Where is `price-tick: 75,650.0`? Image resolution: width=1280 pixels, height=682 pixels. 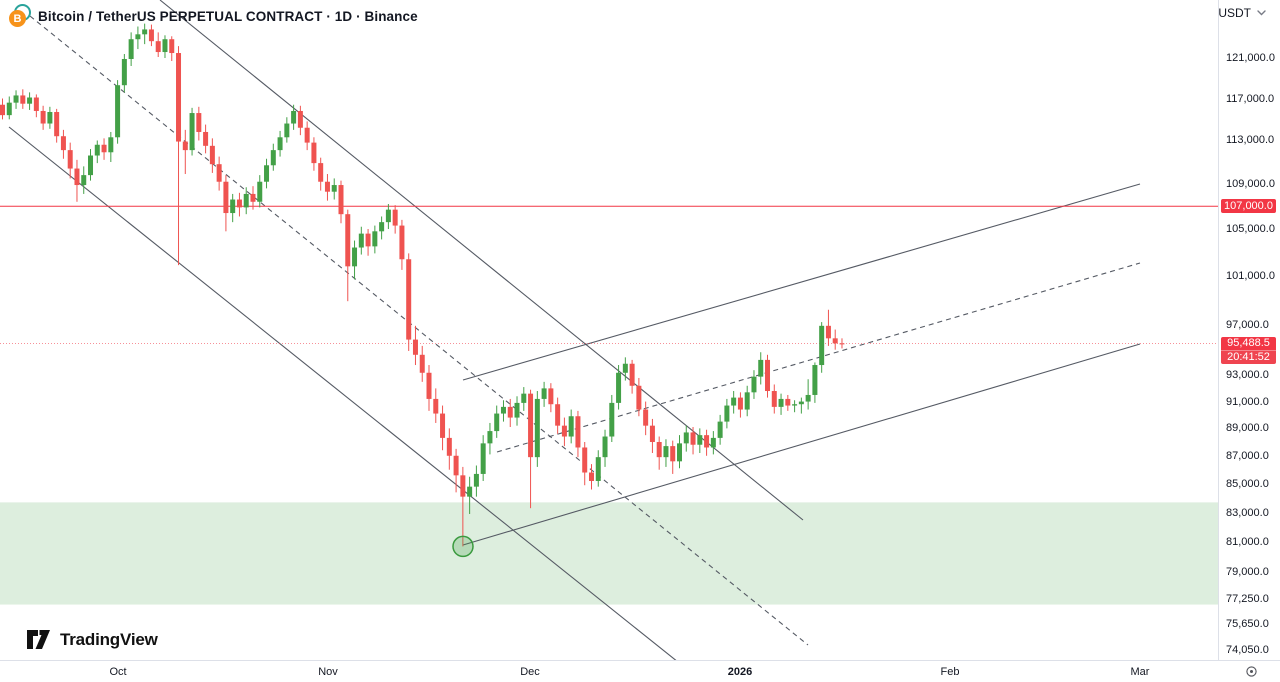 price-tick: 75,650.0 is located at coordinates (1247, 624).